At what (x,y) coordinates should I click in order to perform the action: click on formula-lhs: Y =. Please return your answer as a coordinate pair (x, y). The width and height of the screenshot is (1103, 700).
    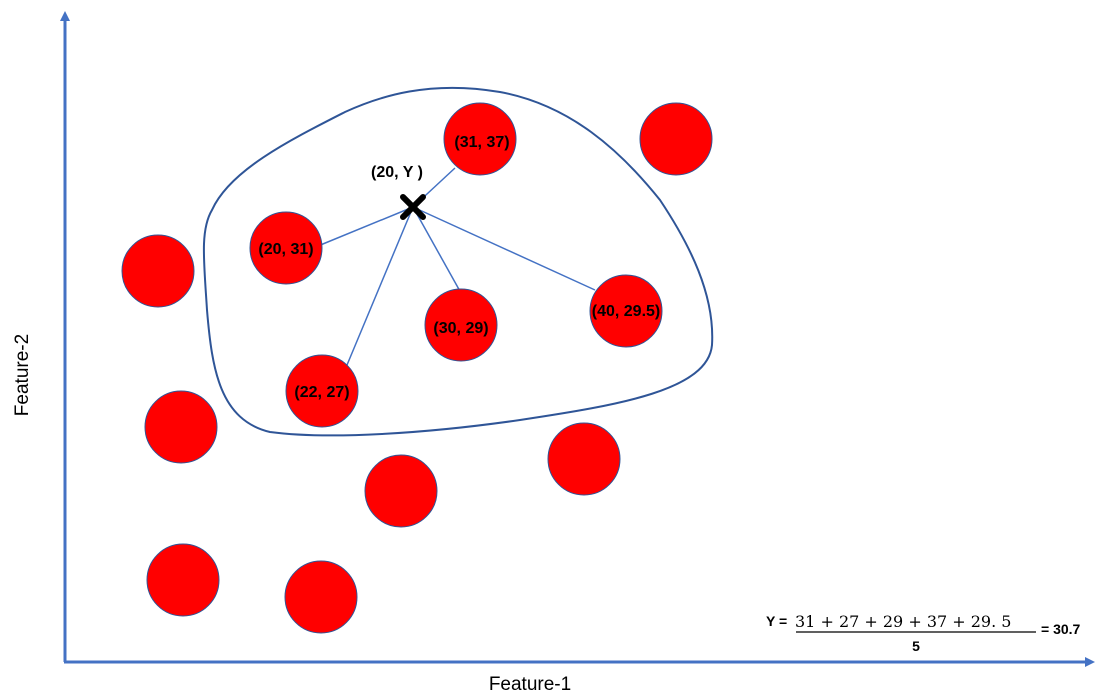
    Looking at the image, I should click on (776, 621).